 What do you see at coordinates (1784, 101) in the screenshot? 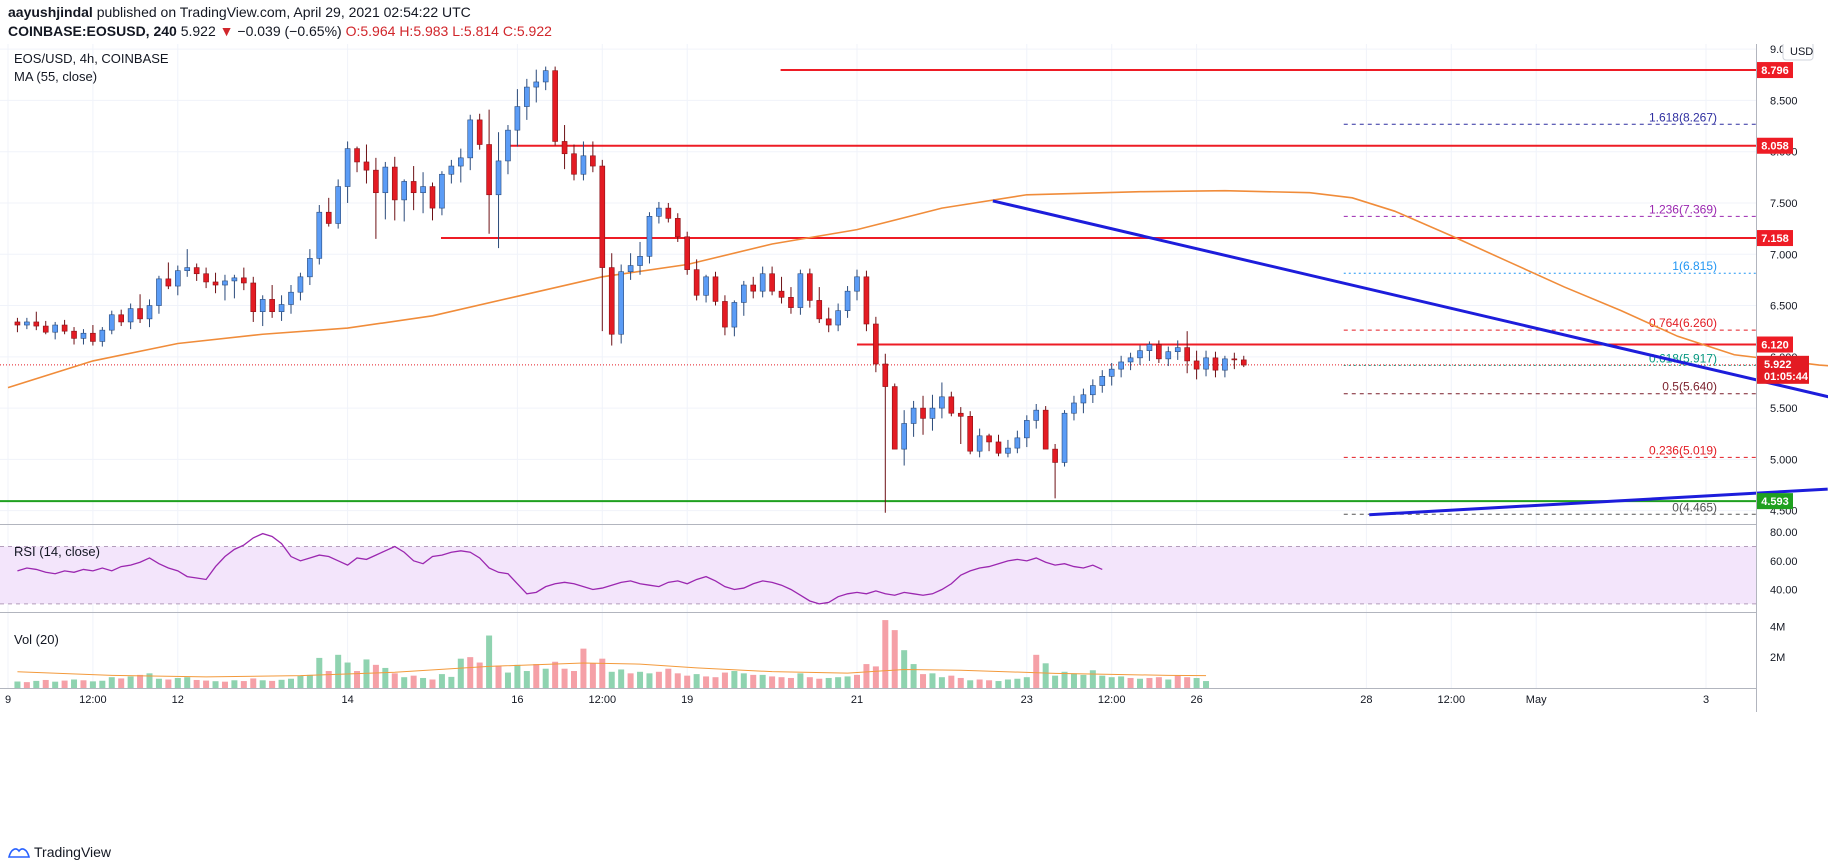
I see `y-tick-label: 8.500` at bounding box center [1784, 101].